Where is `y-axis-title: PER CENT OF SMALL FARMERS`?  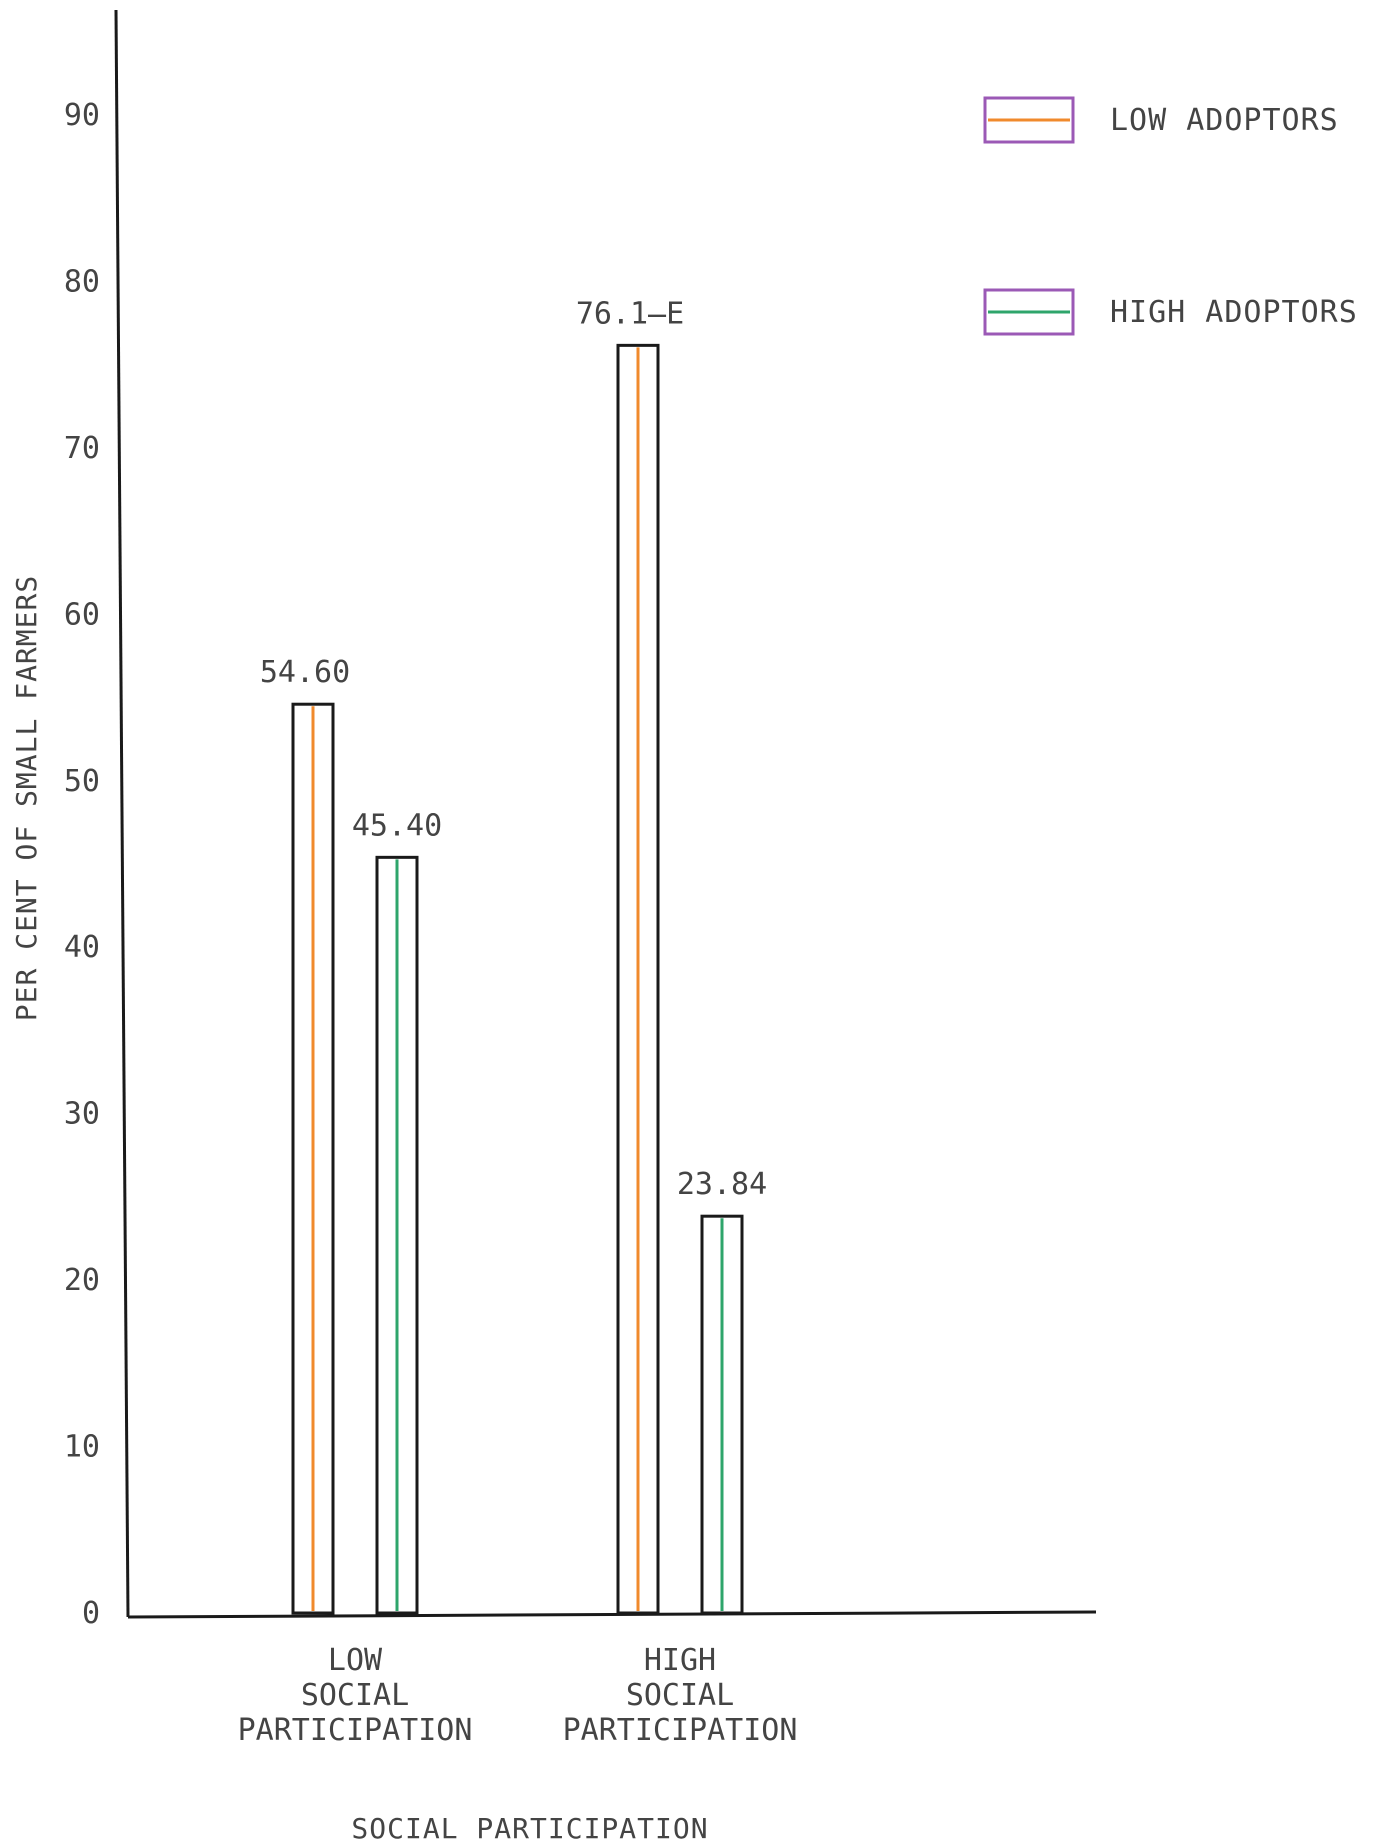 y-axis-title: PER CENT OF SMALL FARMERS is located at coordinates (26, 798).